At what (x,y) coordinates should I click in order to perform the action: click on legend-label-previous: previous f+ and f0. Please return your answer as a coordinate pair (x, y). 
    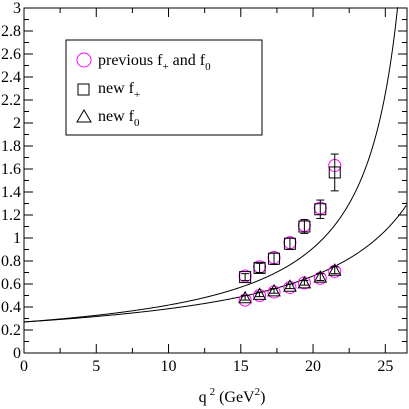
    Looking at the image, I should click on (154, 62).